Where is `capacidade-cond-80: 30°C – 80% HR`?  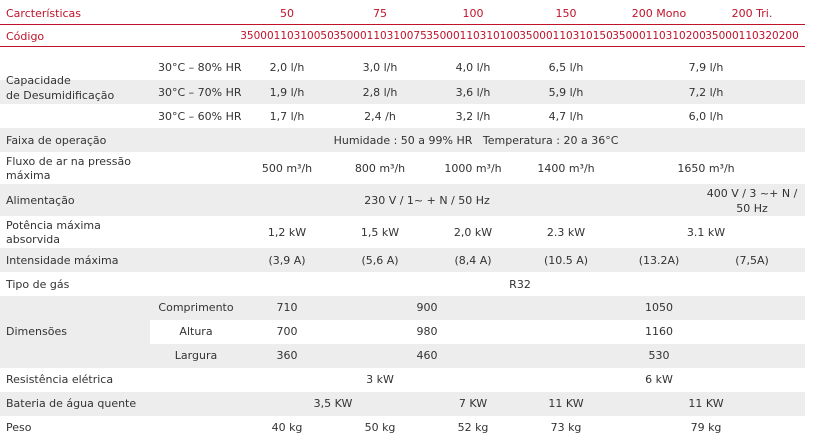
capacidade-cond-80: 30°C – 80% HR is located at coordinates (200, 67).